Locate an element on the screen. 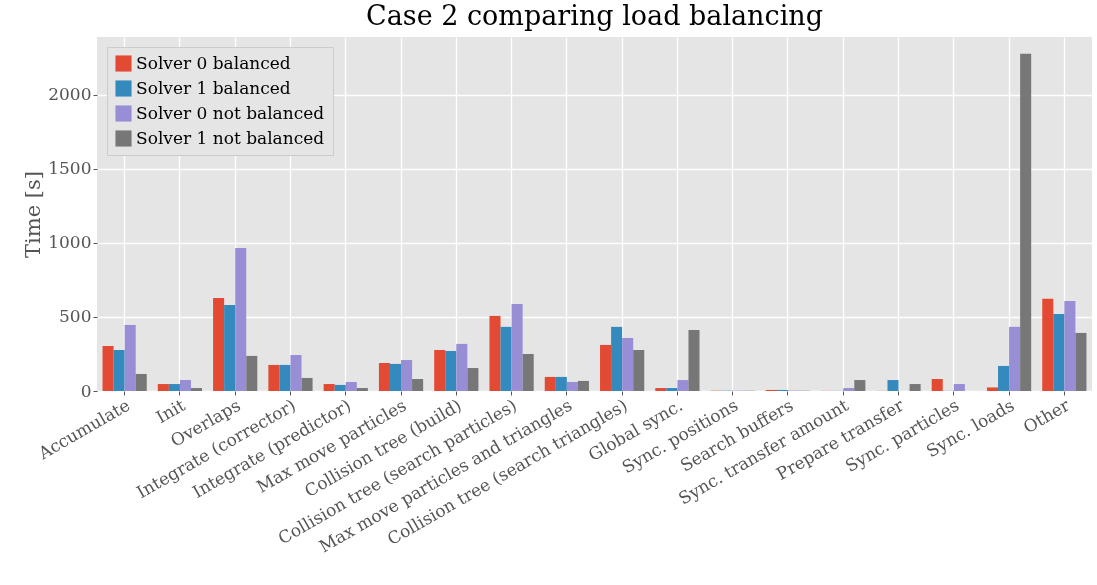 The image size is (1097, 585). legend-label: Solver 0 not balanced is located at coordinates (230, 112).